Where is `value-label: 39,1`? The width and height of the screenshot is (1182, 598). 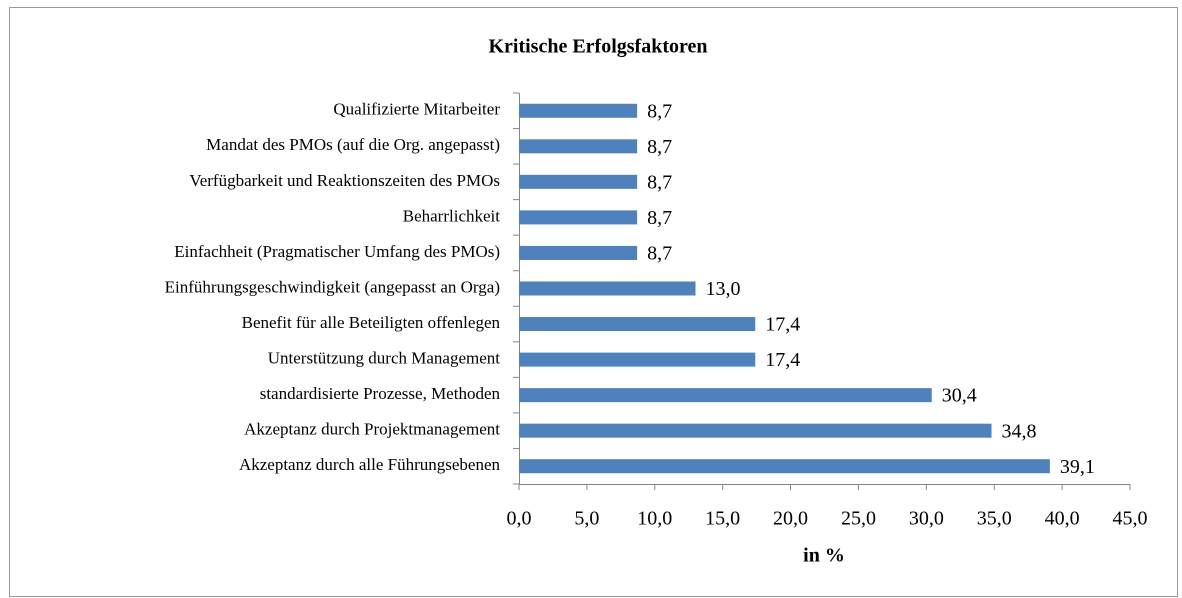 value-label: 39,1 is located at coordinates (1077, 467).